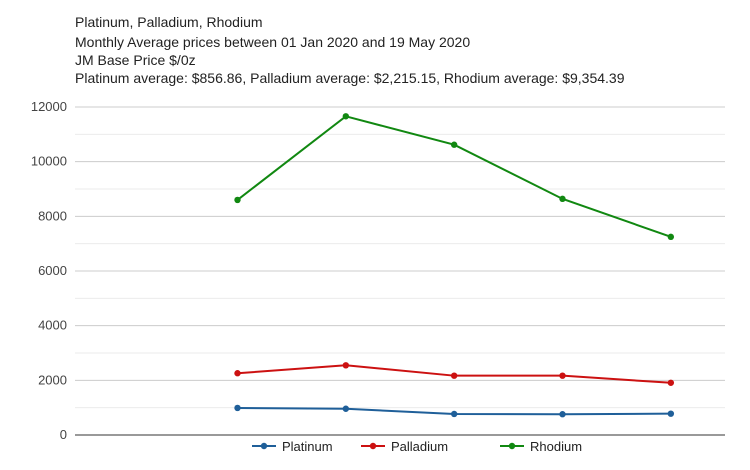 The width and height of the screenshot is (750, 470). I want to click on legend-item-platinum: Platinum, so click(292, 446).